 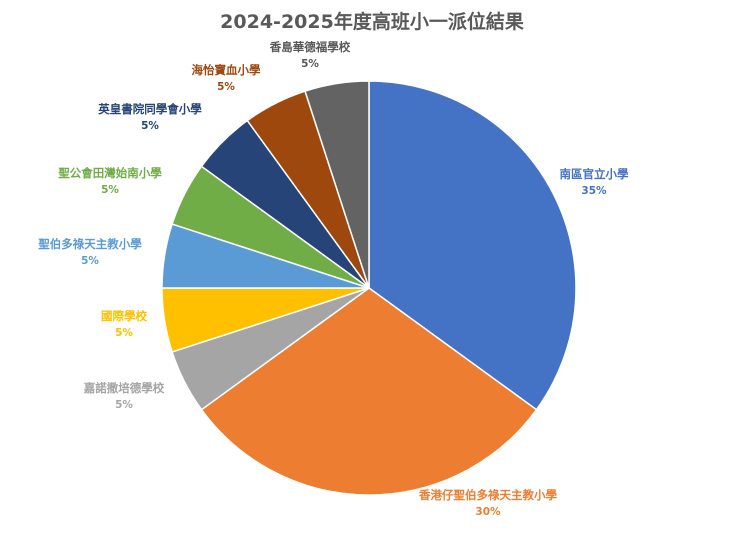 I want to click on slice-label: 聖伯多祿天主教小學, so click(x=90, y=244).